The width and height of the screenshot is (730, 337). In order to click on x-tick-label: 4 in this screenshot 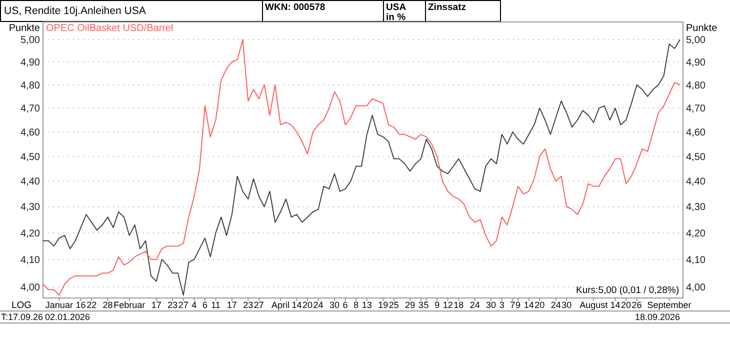, I will do `click(194, 305)`.